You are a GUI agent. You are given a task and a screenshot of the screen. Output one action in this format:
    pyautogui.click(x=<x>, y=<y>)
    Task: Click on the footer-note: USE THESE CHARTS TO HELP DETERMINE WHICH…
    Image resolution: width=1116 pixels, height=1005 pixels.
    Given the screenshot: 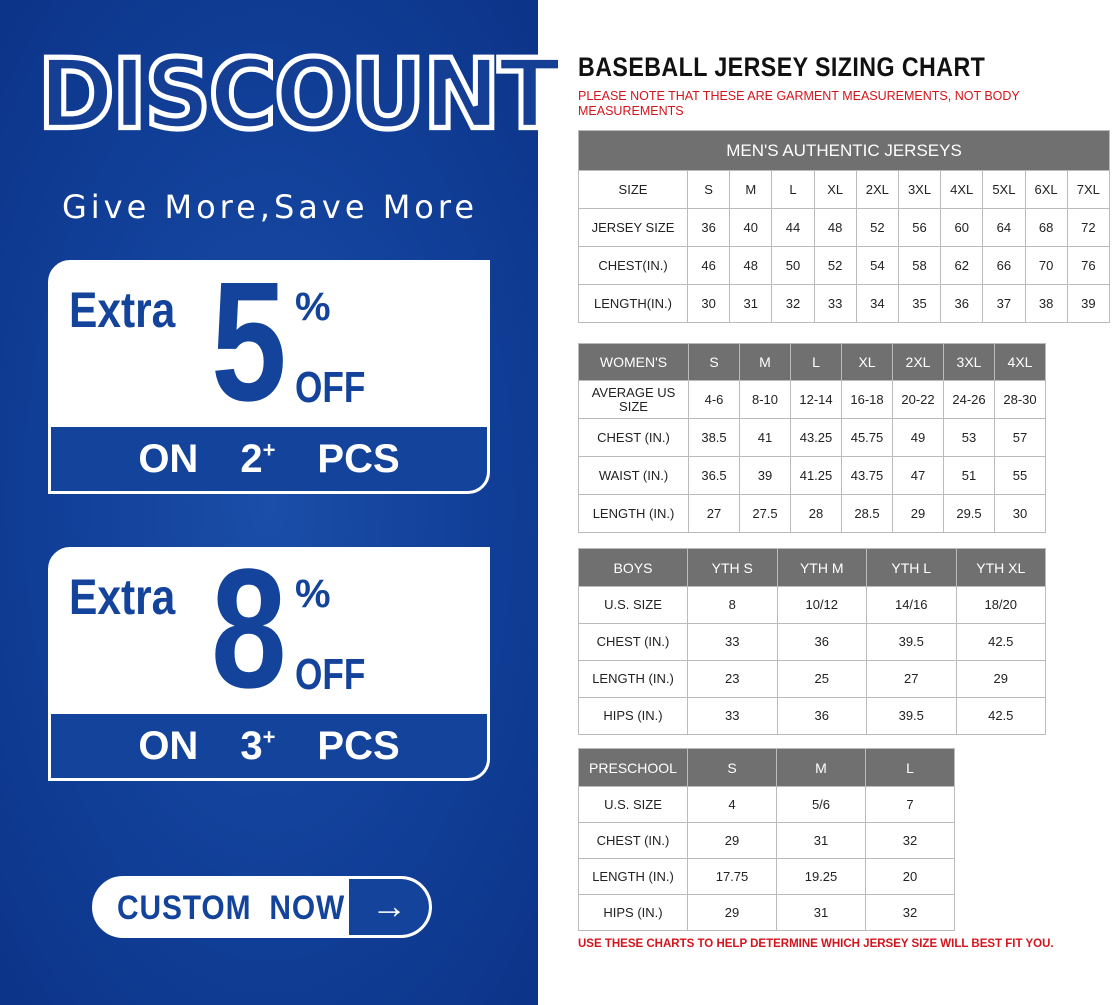 What is the action you would take?
    pyautogui.click(x=816, y=944)
    